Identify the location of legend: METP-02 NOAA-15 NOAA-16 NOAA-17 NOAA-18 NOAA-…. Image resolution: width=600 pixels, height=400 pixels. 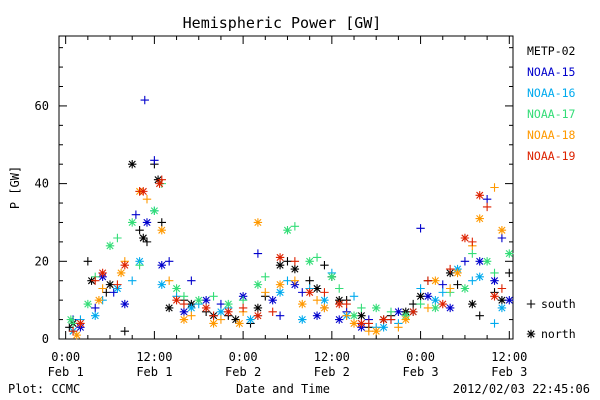
(551, 103).